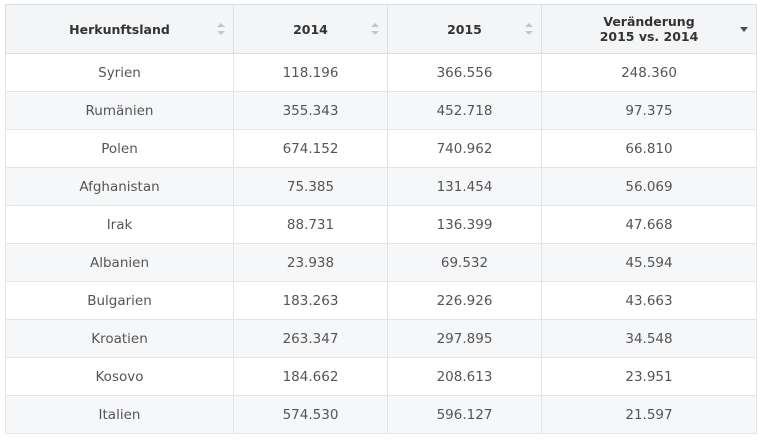  Describe the element at coordinates (310, 300) in the screenshot. I see `cell-2014: 183.263` at that location.